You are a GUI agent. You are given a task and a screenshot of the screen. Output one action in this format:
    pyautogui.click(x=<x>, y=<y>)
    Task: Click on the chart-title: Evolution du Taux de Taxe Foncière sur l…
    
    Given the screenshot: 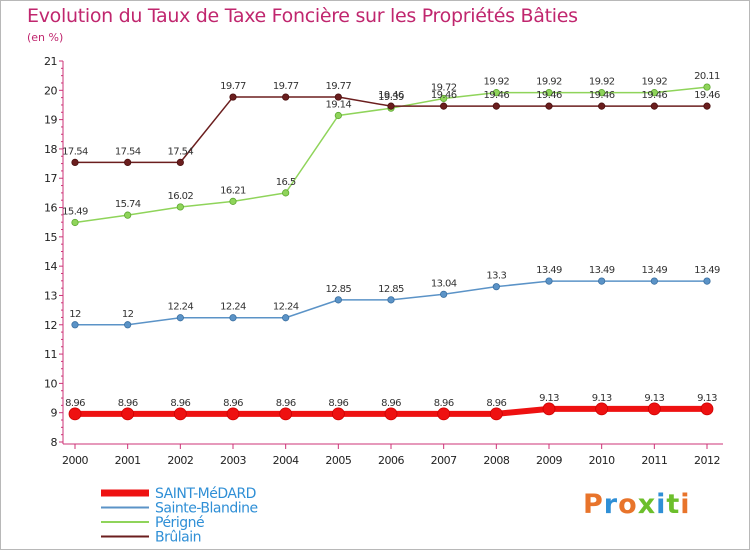 What is the action you would take?
    pyautogui.click(x=302, y=16)
    